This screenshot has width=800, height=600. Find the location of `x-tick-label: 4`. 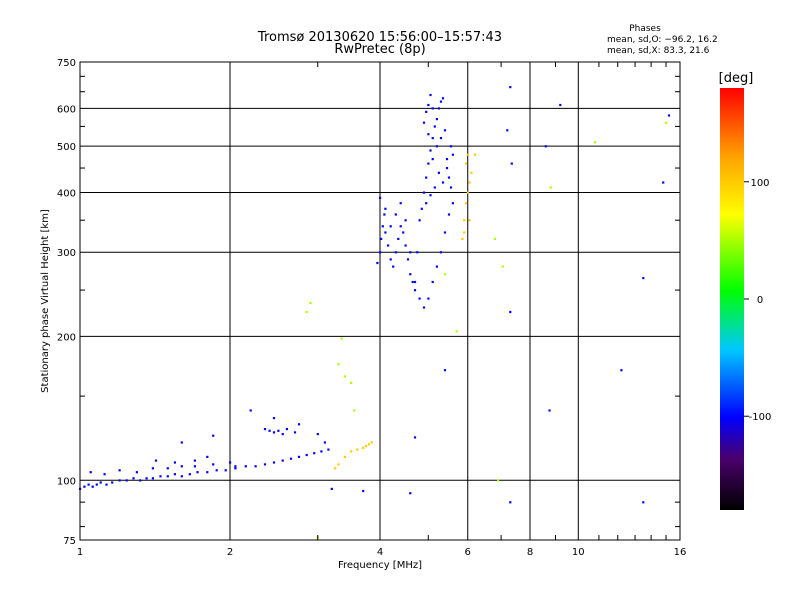

x-tick-label: 4 is located at coordinates (380, 552).